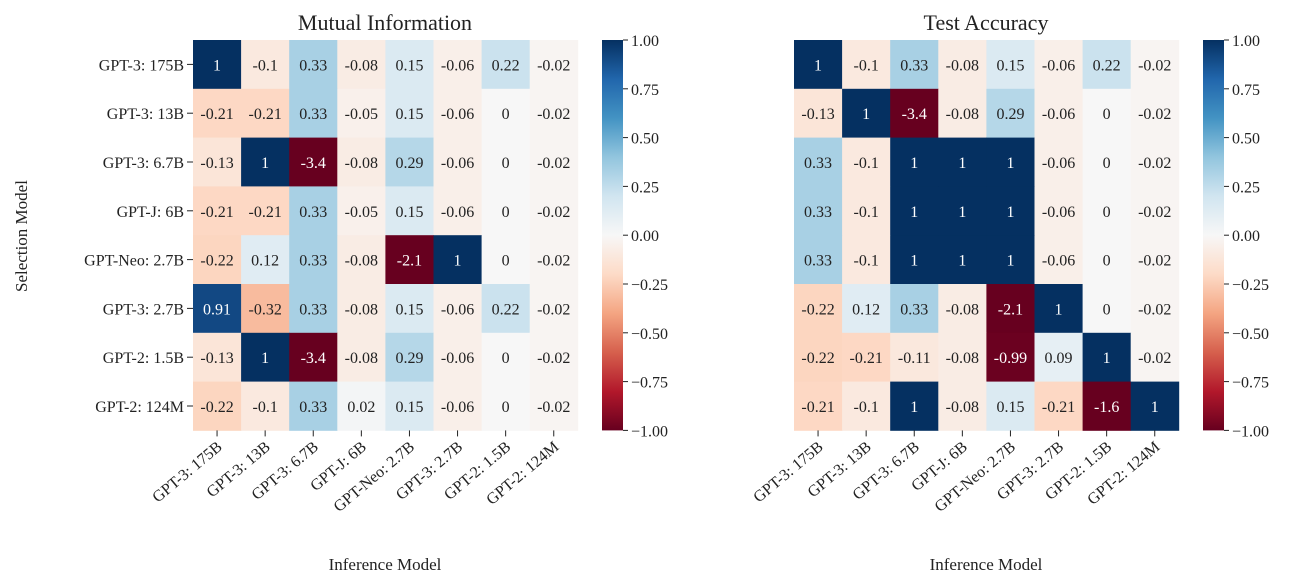 This screenshot has height=576, width=1299. I want to click on y-tick-label: GPT-Neo: 2.7B, so click(134, 261).